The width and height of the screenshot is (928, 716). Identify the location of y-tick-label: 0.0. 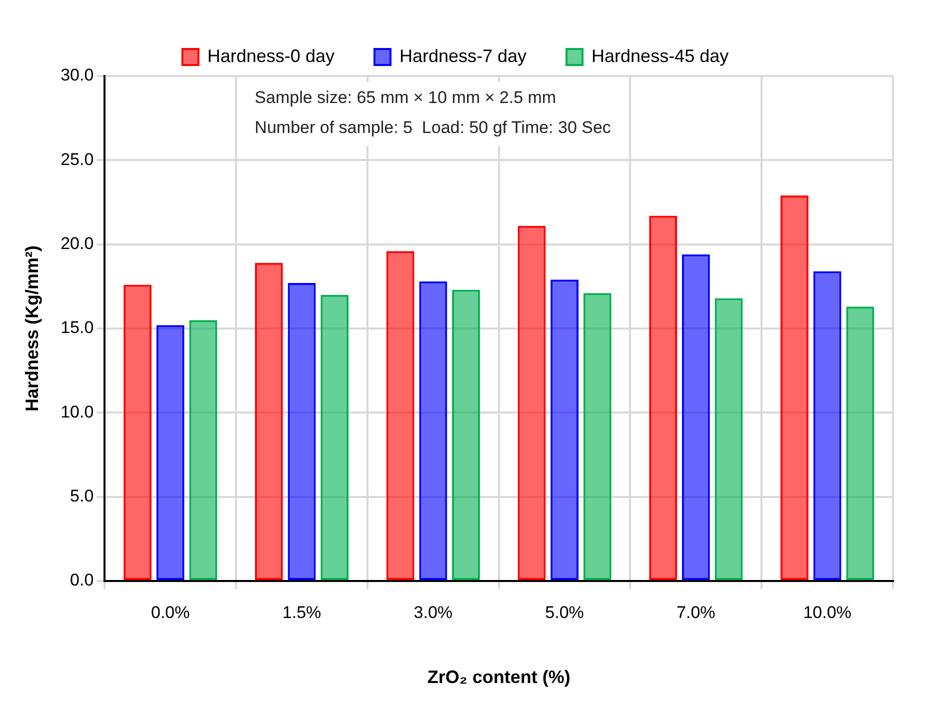
(82, 580).